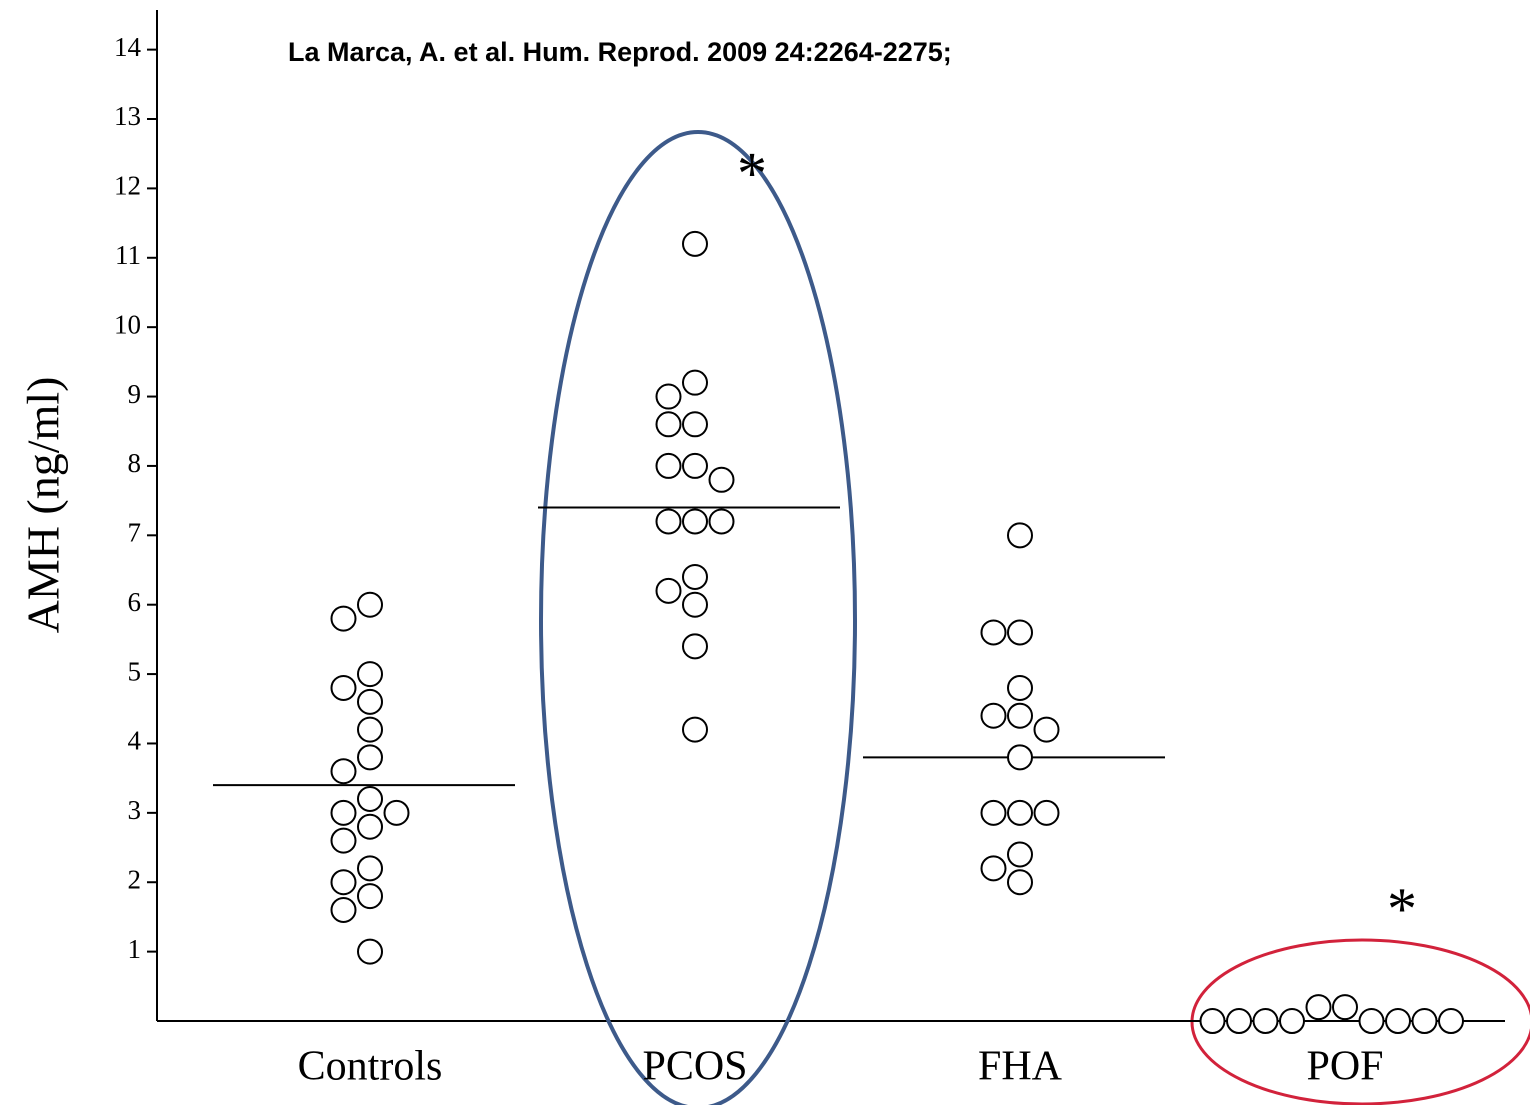  Describe the element at coordinates (370, 1067) in the screenshot. I see `x-tick-label: Controls` at that location.